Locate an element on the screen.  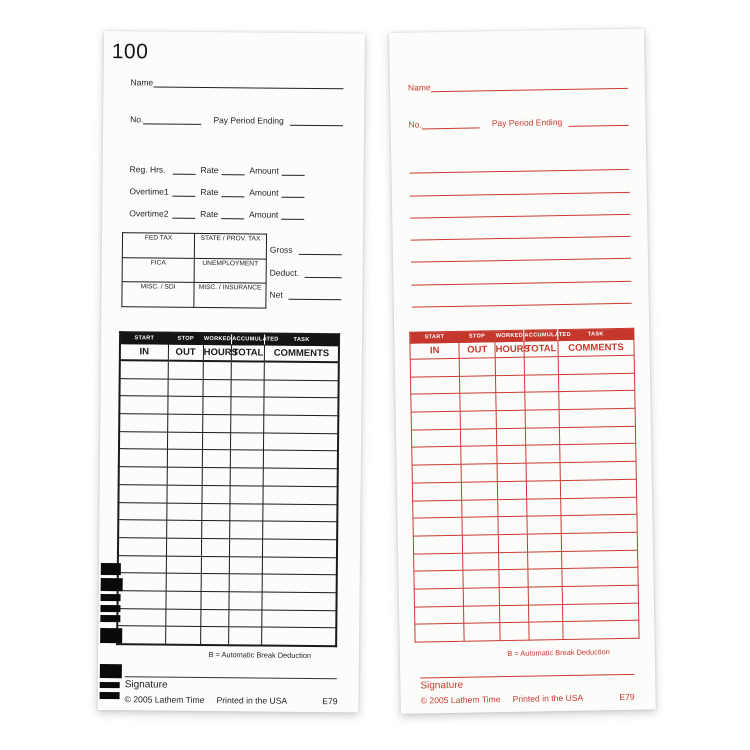
printed-in-usa-text: Printed in the USA is located at coordinates (548, 698).